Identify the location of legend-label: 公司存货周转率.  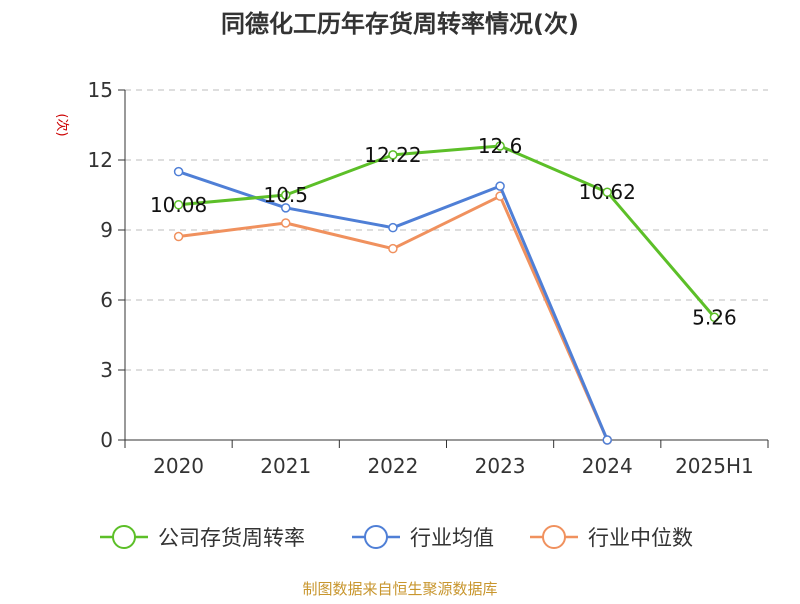
(231, 538).